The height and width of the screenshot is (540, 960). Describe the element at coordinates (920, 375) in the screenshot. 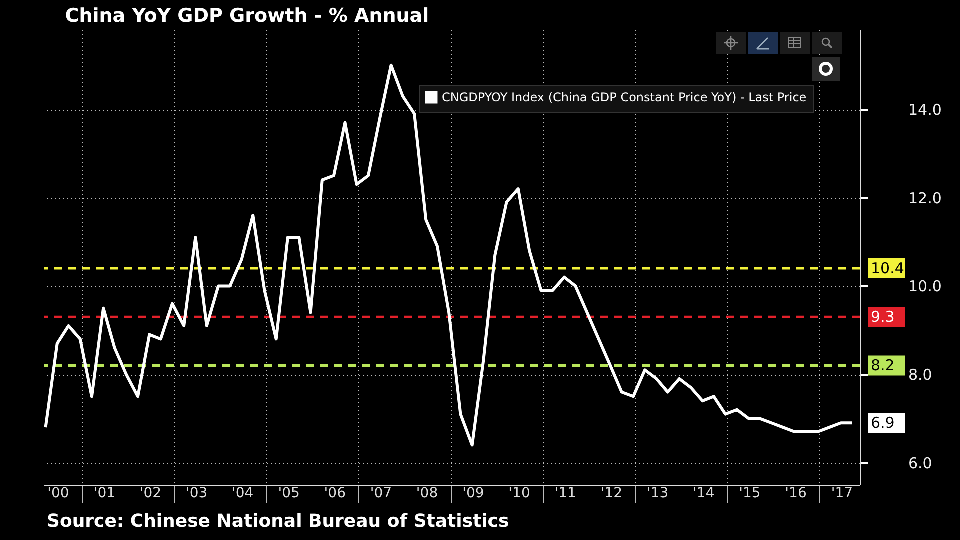

I see `y-tick-label: 8.0` at that location.